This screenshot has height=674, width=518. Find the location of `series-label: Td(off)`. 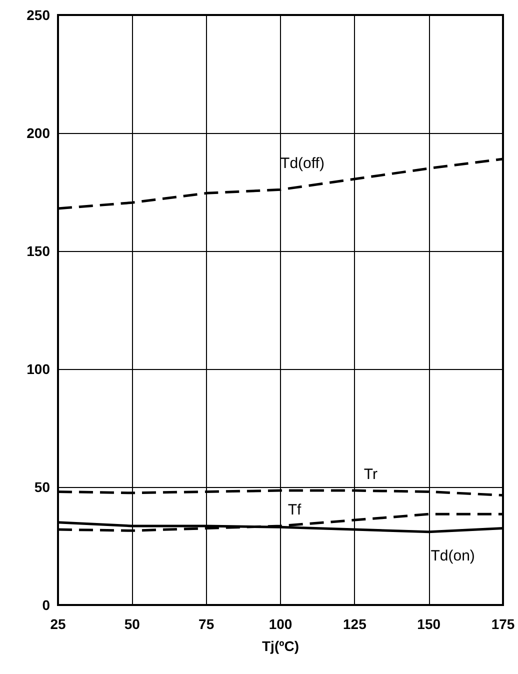

series-label: Td(off) is located at coordinates (302, 163).